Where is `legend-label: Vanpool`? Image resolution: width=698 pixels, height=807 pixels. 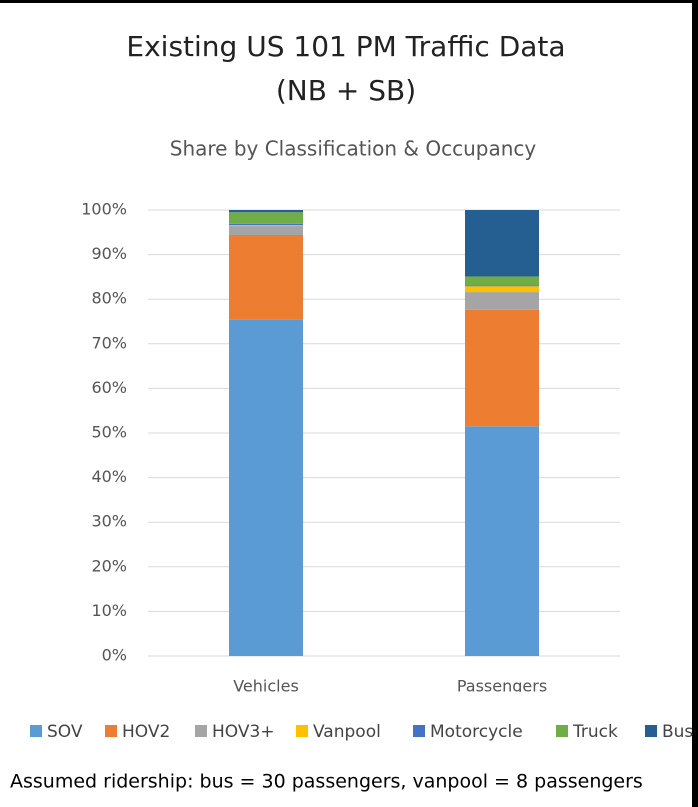 legend-label: Vanpool is located at coordinates (347, 732).